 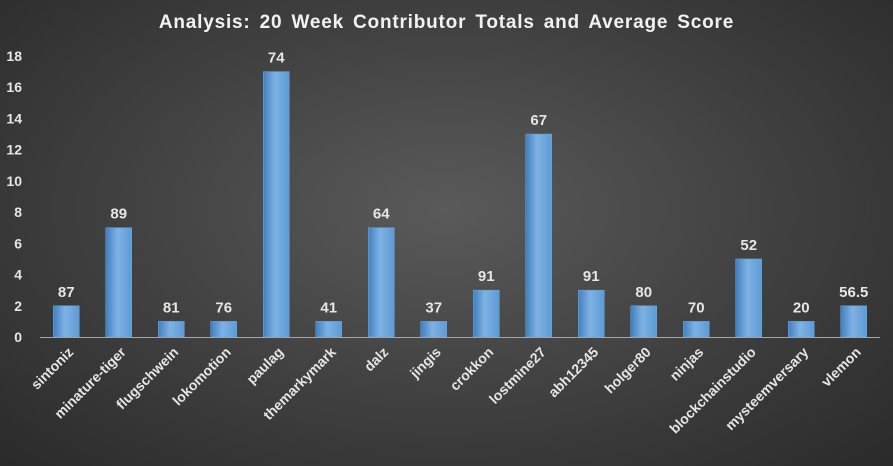 I want to click on data-label: 37, so click(x=433, y=307).